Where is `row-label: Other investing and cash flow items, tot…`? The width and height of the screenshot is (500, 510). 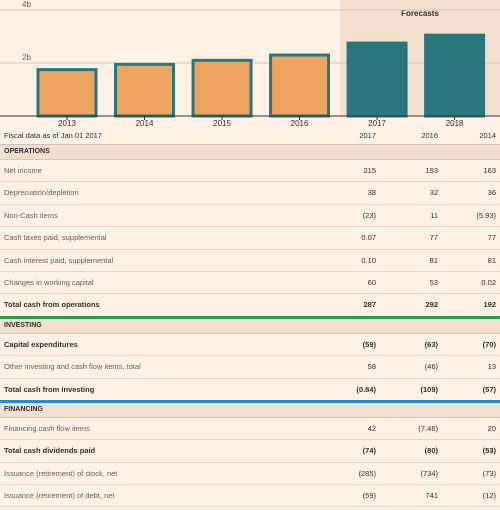 row-label: Other investing and cash flow items, tot… is located at coordinates (72, 367).